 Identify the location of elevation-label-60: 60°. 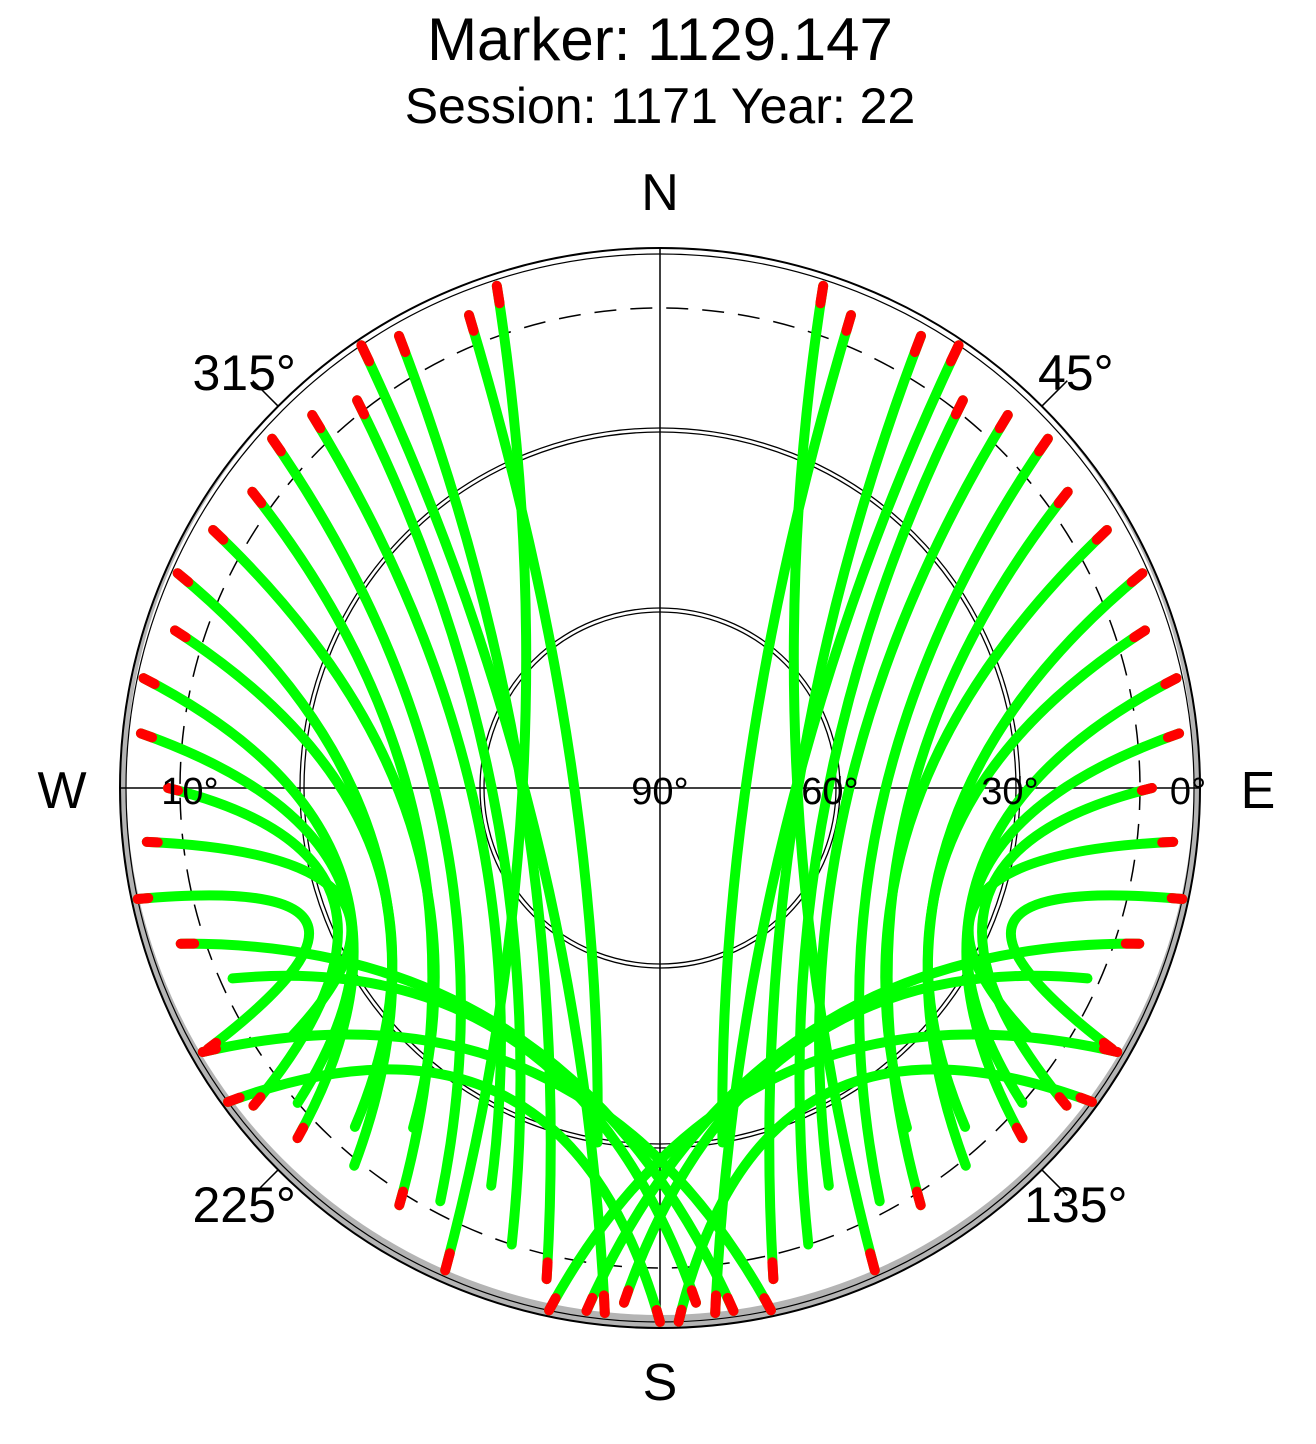
(829, 792).